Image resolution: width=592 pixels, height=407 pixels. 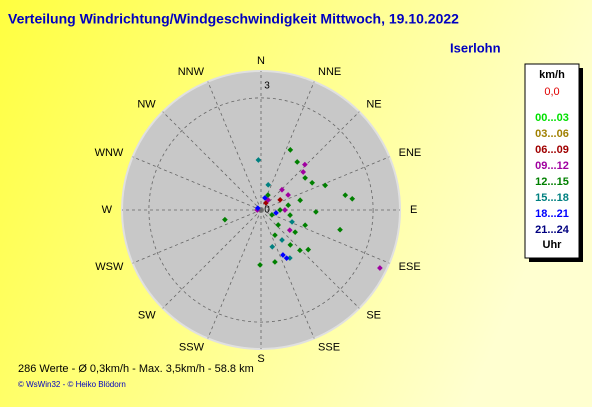 What do you see at coordinates (267, 86) in the screenshot?
I see `r-tick-label: 3` at bounding box center [267, 86].